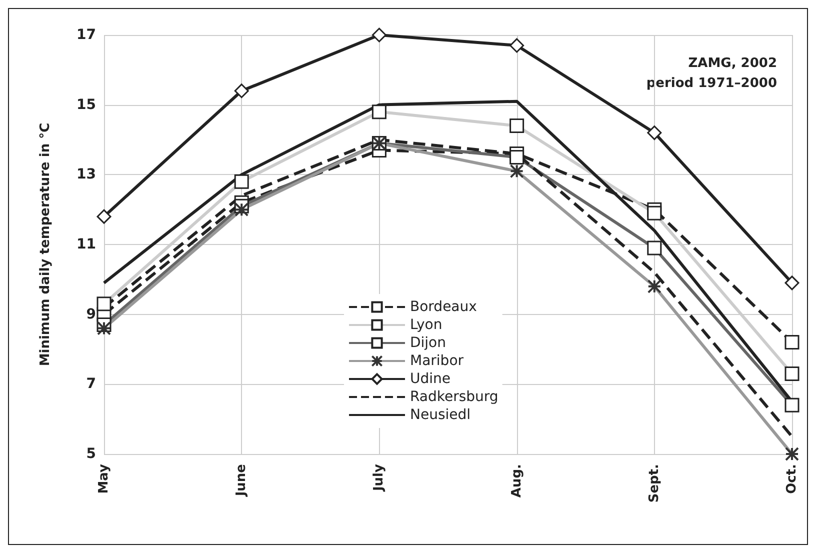 The height and width of the screenshot is (553, 816). I want to click on annotation: ZAMG, 2002, so click(732, 63).